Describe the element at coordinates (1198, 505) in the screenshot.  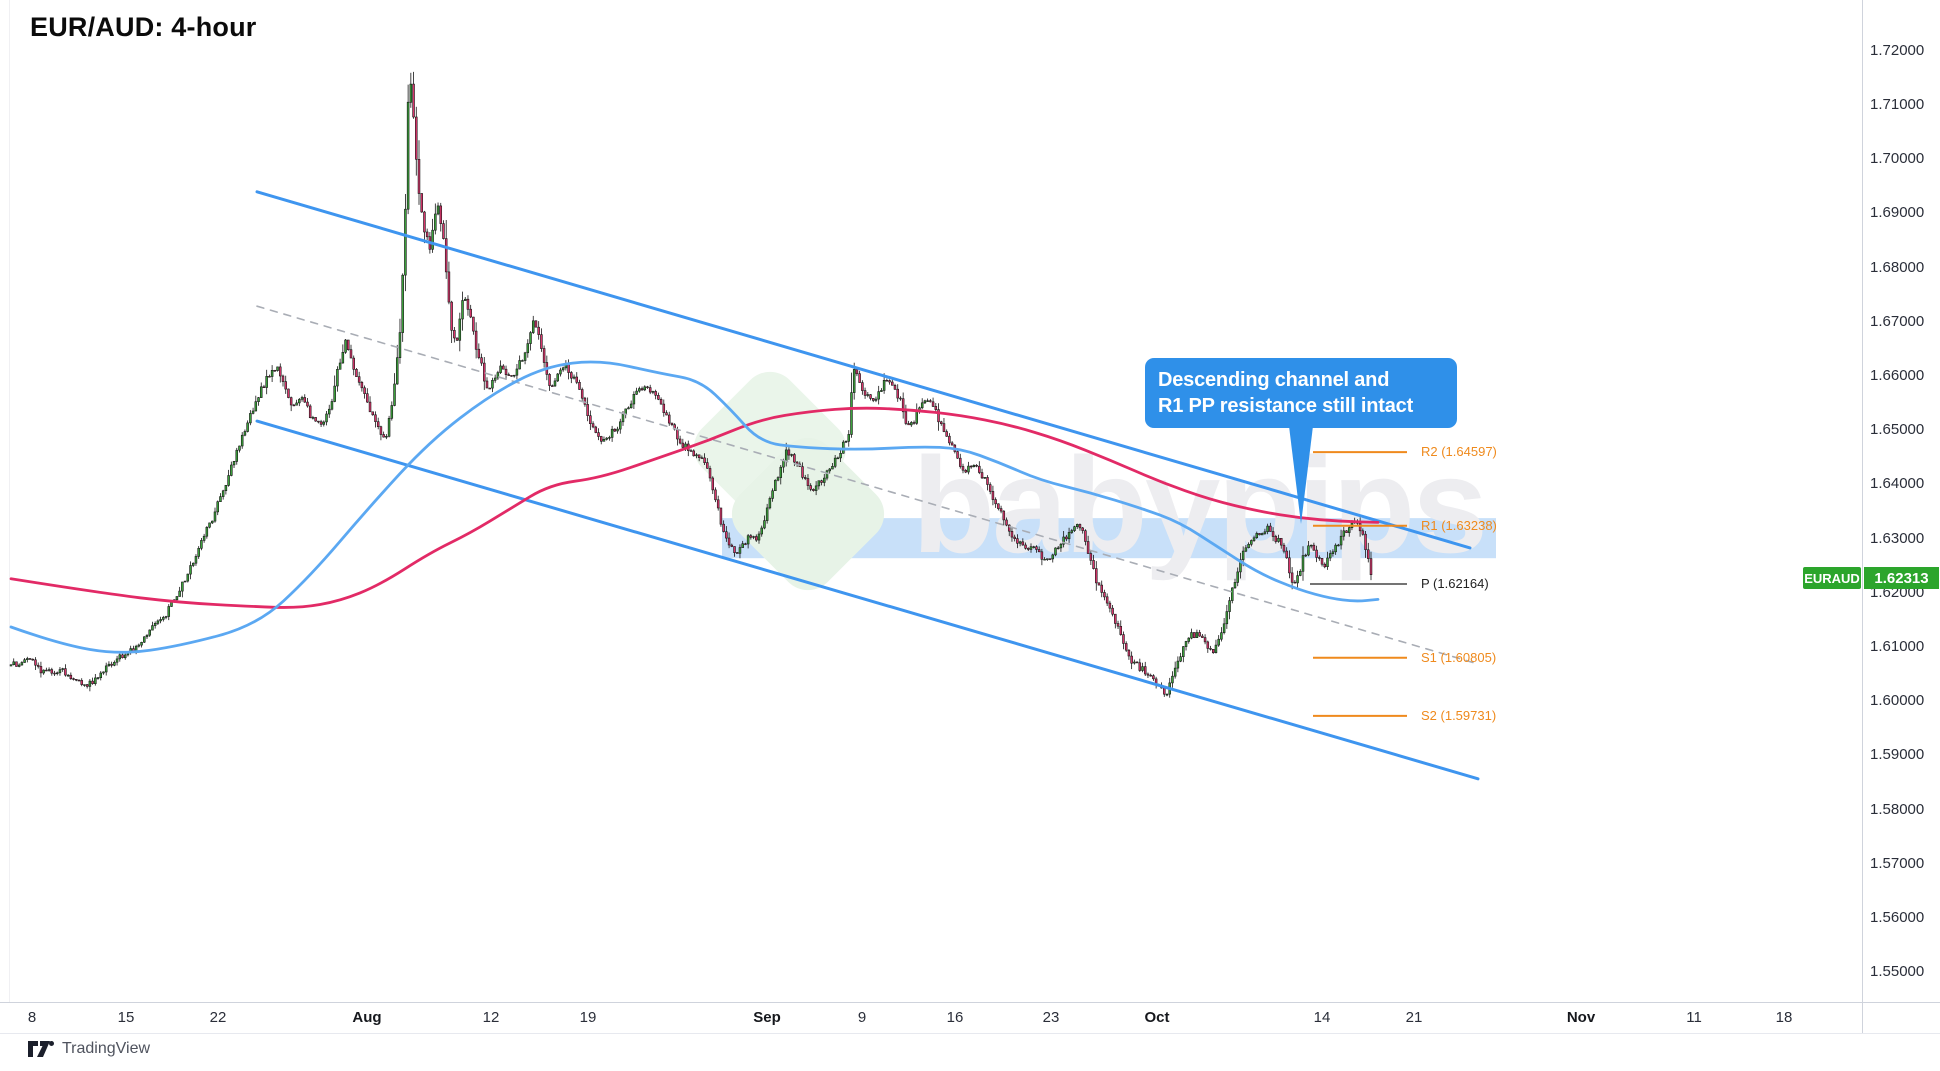
I see `watermark-text: babypips` at that location.